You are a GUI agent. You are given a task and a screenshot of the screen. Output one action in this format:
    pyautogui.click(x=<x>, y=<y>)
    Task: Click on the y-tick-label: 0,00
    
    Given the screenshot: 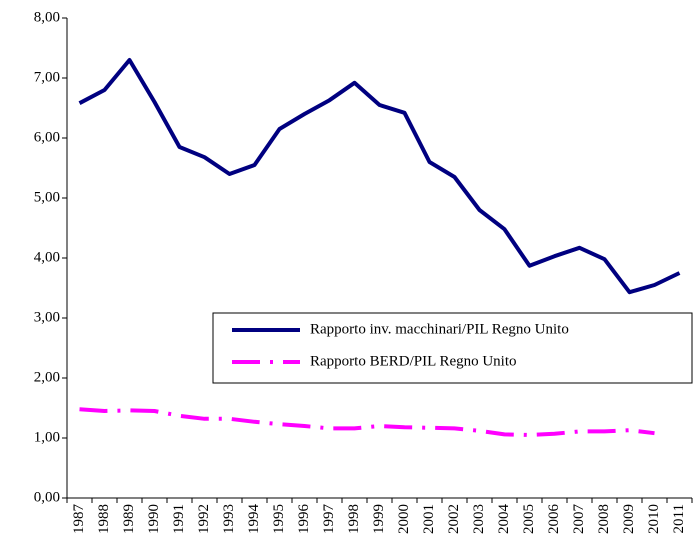 What is the action you would take?
    pyautogui.click(x=47, y=497)
    